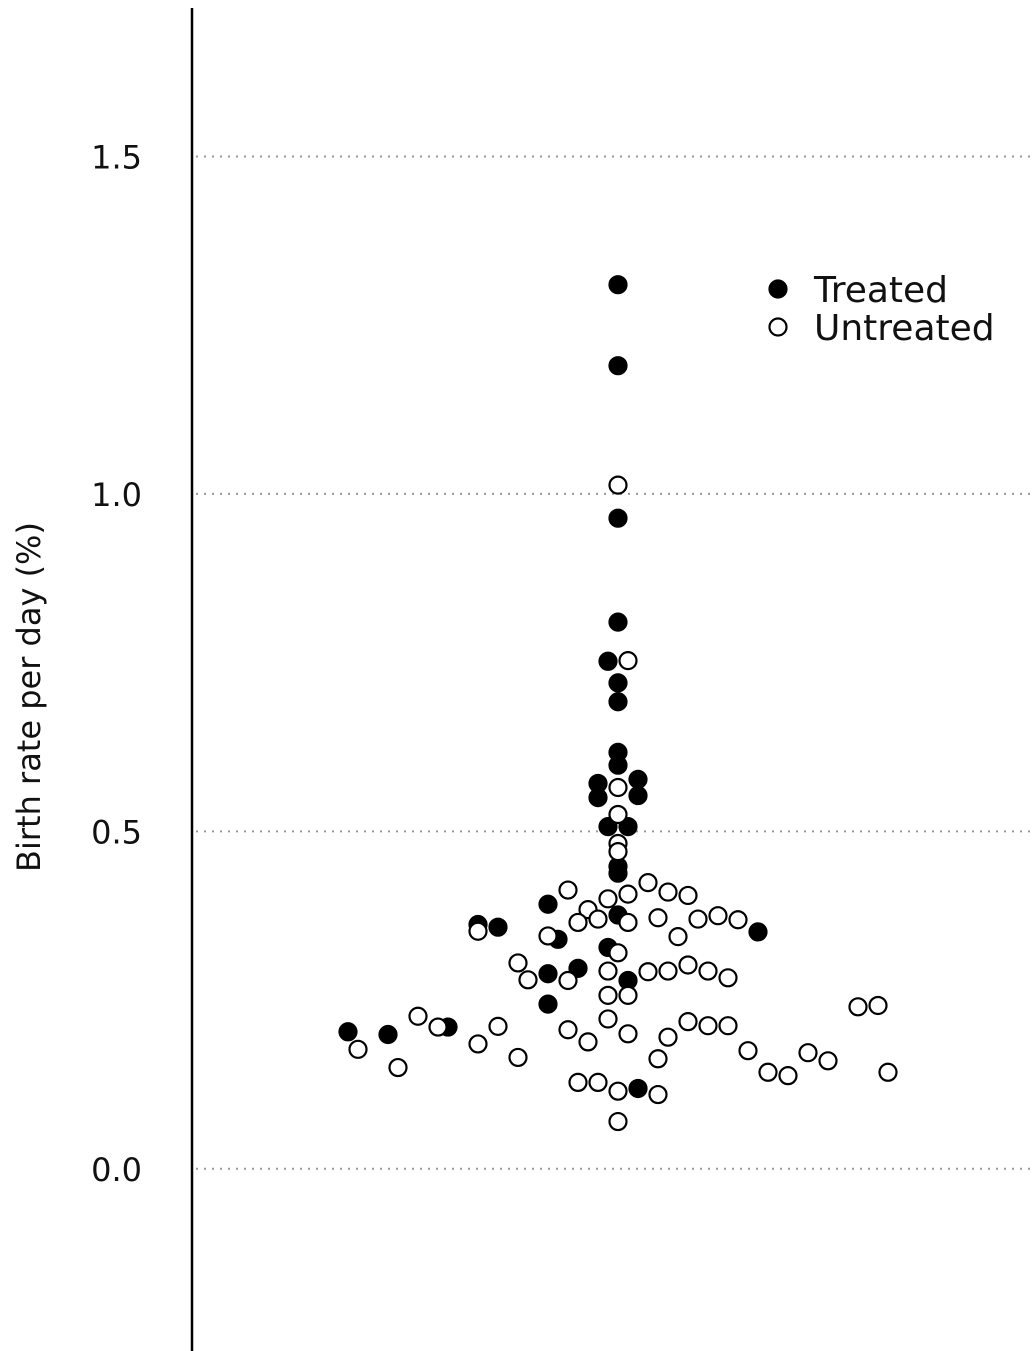 This screenshot has height=1351, width=1034. Describe the element at coordinates (116, 832) in the screenshot. I see `y-tick-label: 0.5` at that location.